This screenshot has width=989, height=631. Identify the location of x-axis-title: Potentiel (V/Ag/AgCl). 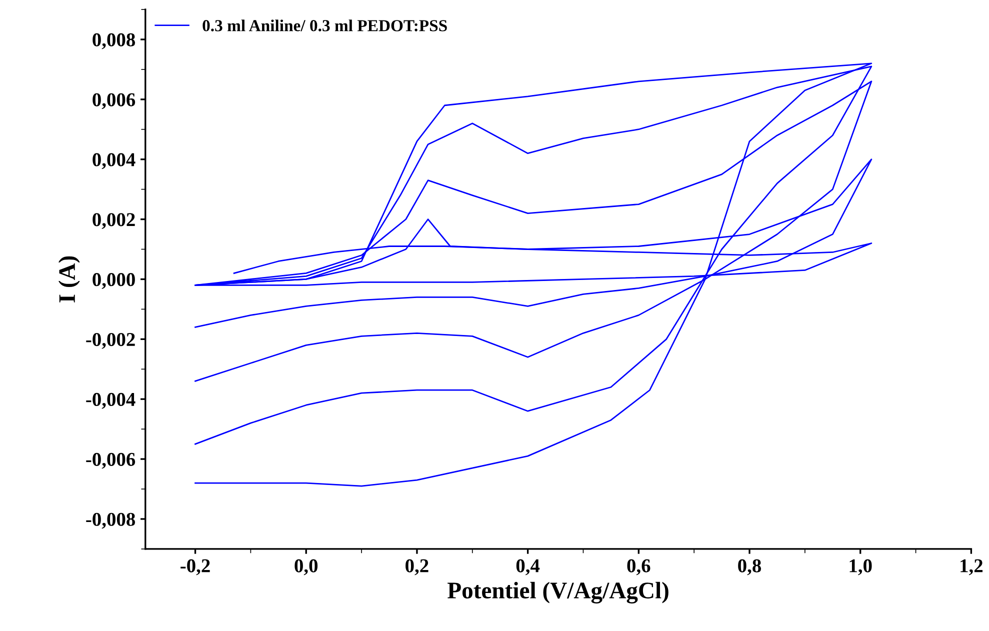
(558, 593).